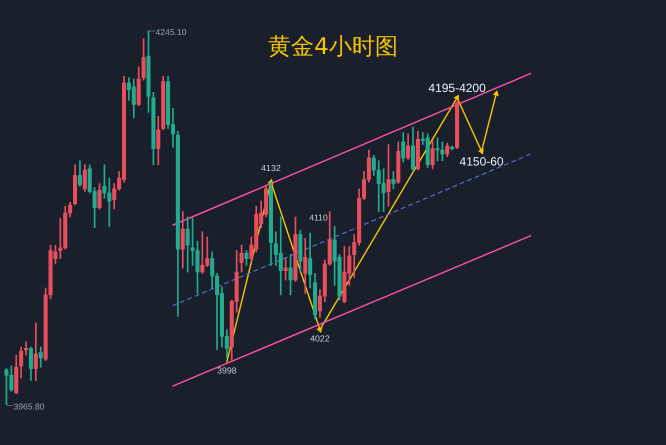  I want to click on data-label: 4022, so click(320, 338).